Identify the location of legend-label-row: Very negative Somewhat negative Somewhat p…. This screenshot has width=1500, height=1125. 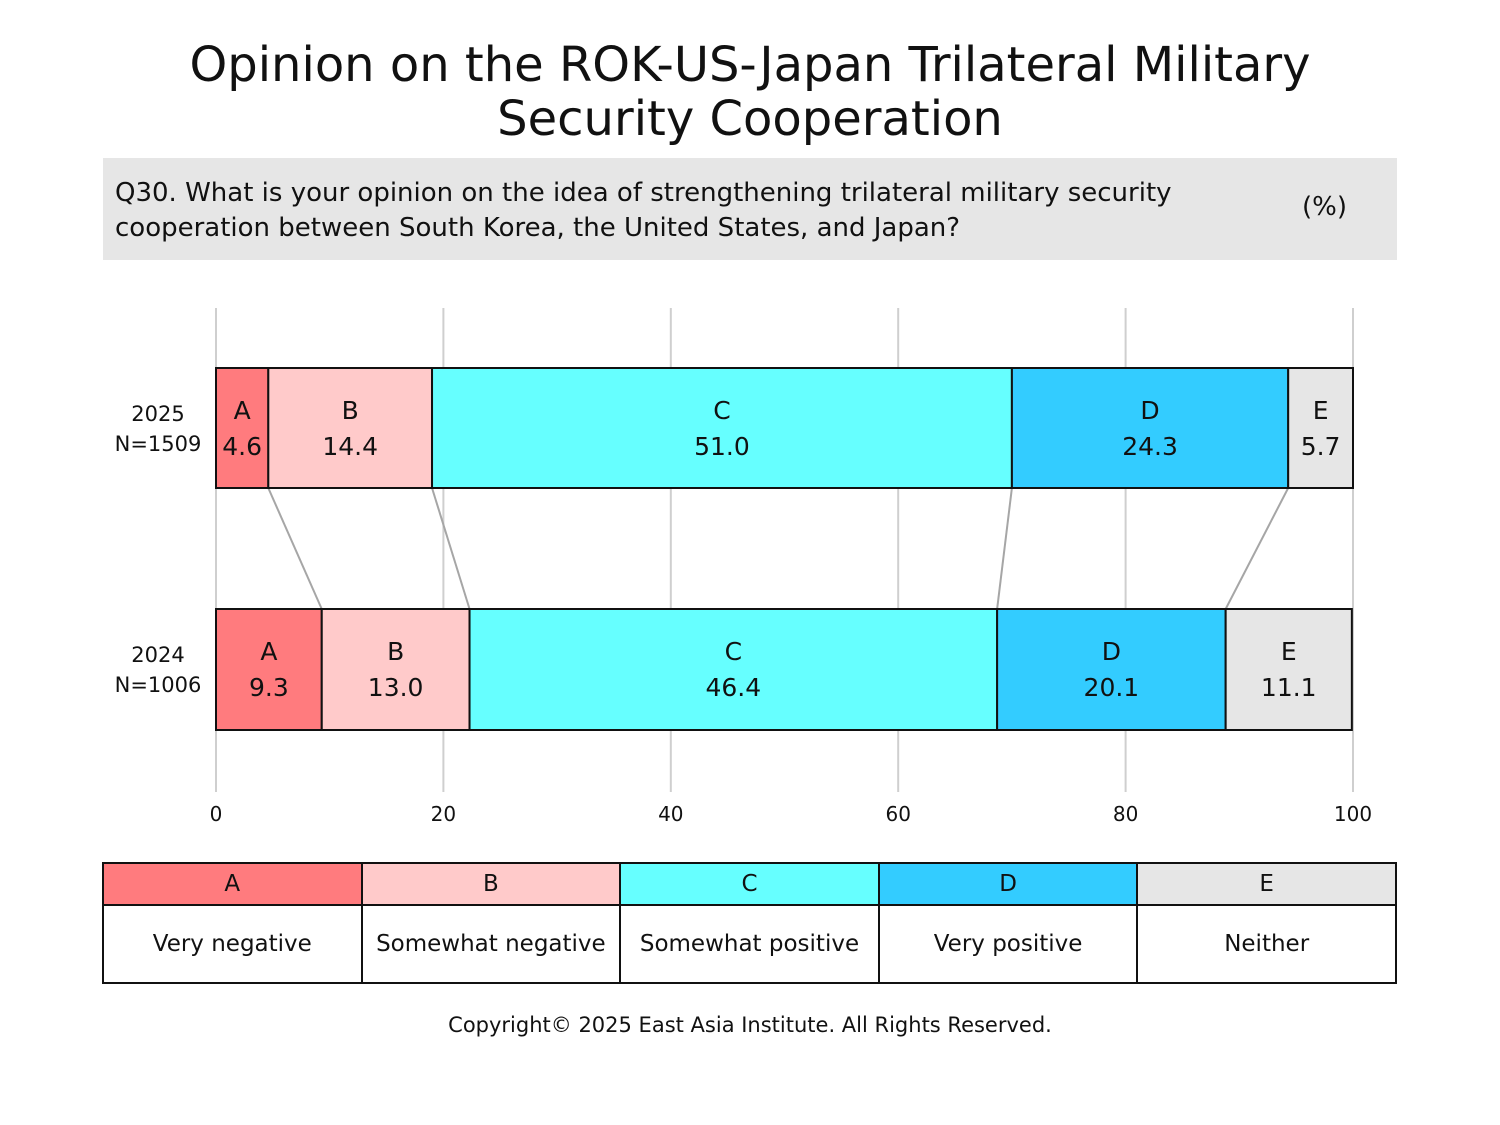
(749, 944).